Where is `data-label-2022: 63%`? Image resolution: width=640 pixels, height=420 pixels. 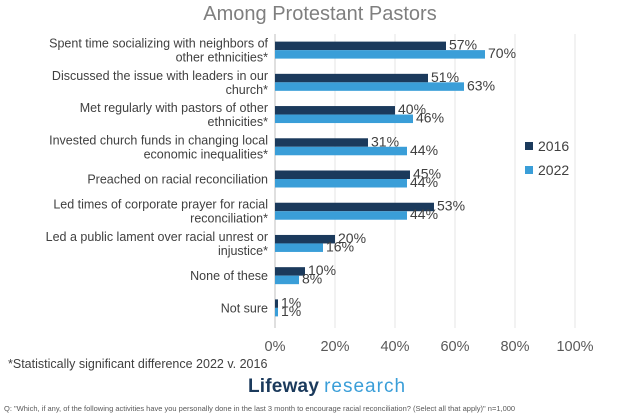
data-label-2022: 63% is located at coordinates (481, 85).